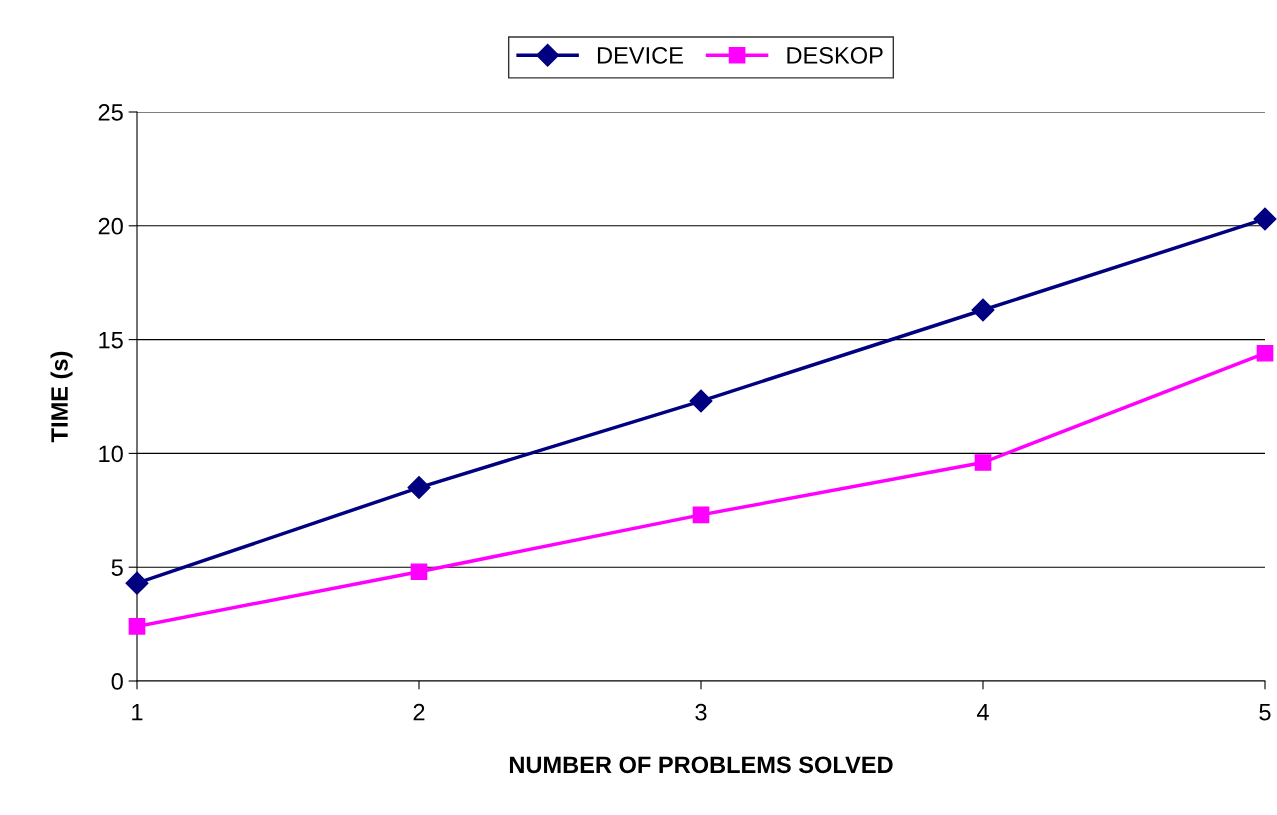 The height and width of the screenshot is (815, 1277). What do you see at coordinates (61, 397) in the screenshot?
I see `y-axis-title: TIME (s)` at bounding box center [61, 397].